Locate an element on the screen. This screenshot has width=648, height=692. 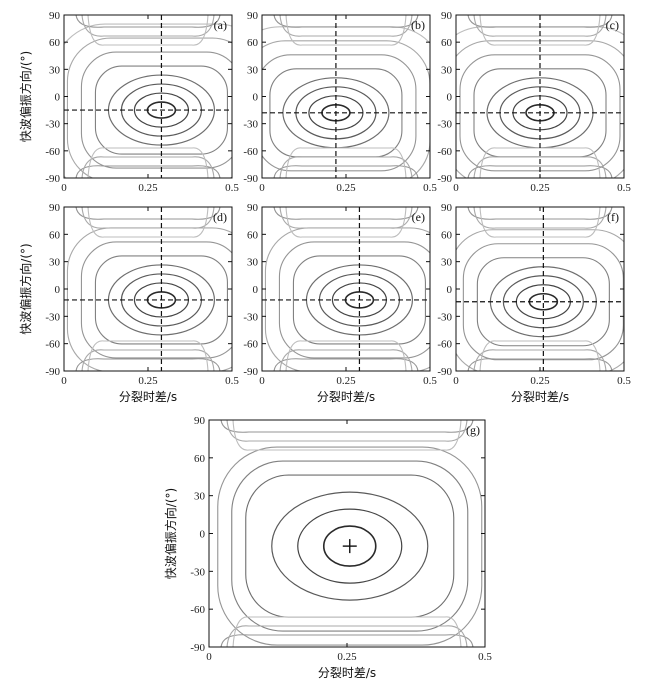
x-axis-label-g: 分裂时差/s is located at coordinates (347, 673).